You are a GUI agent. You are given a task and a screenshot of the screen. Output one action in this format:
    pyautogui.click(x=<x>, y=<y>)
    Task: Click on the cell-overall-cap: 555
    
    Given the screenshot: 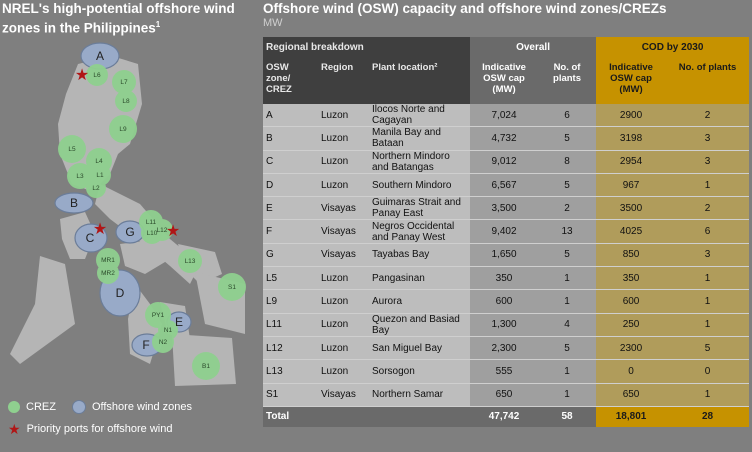 What is the action you would take?
    pyautogui.click(x=504, y=371)
    